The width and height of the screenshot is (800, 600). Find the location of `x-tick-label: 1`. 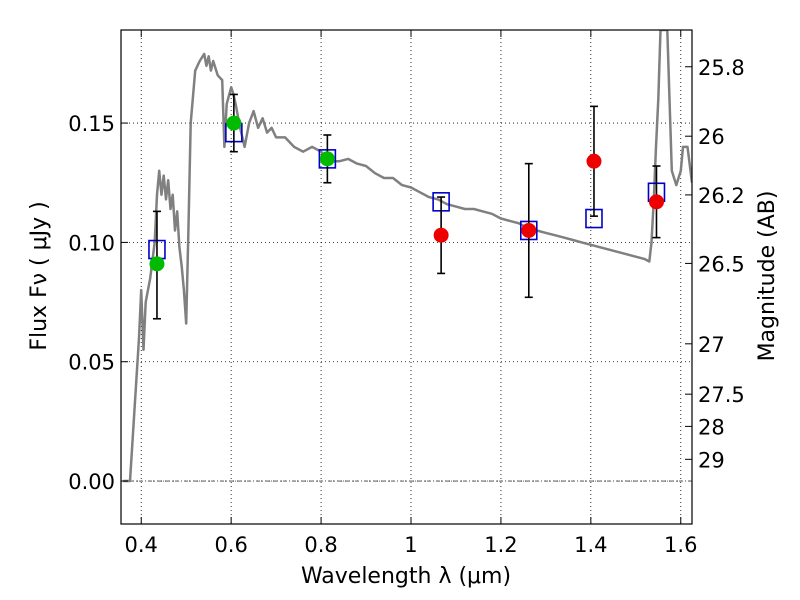

x-tick-label: 1 is located at coordinates (410, 545).